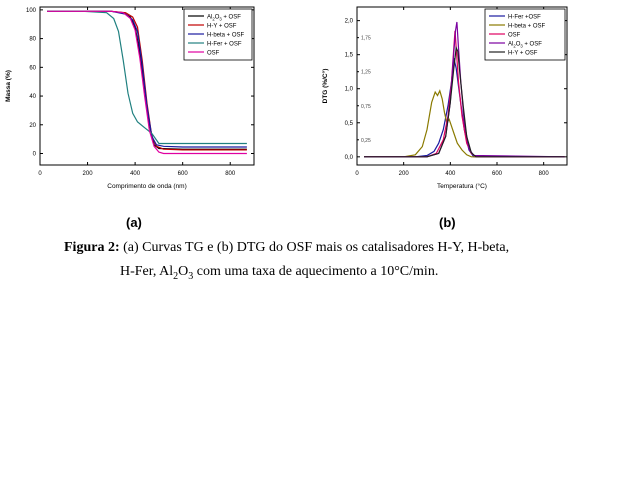 The width and height of the screenshot is (640, 480). I want to click on y-tick-label: 40, so click(32, 97).